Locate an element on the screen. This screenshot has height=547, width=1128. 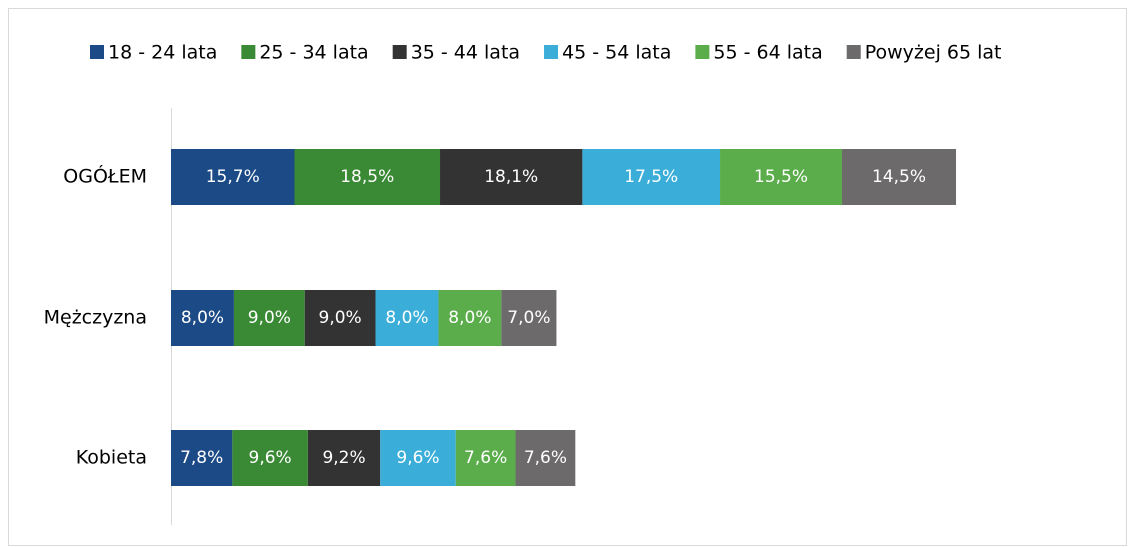
data-label: 18,1% is located at coordinates (511, 177).